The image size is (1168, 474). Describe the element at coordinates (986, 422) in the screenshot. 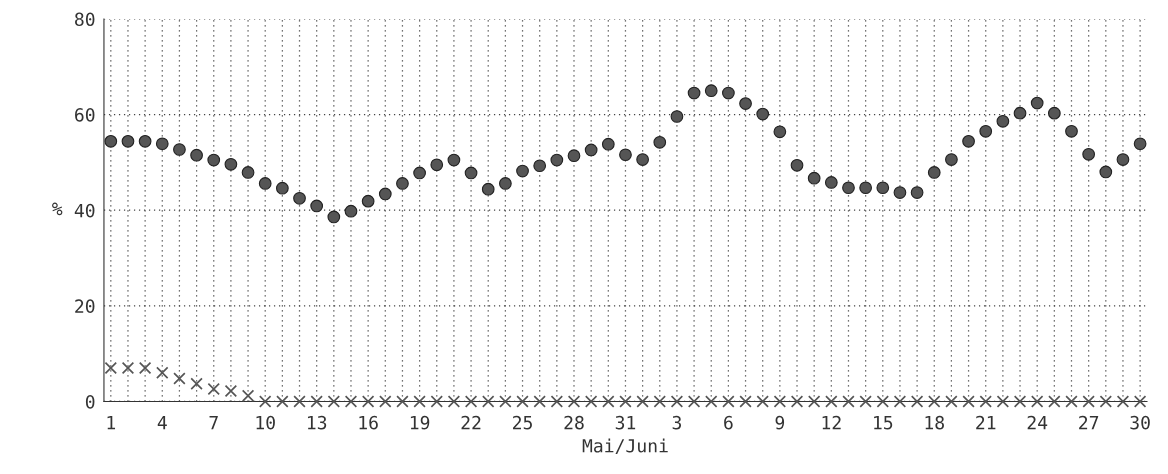

I see `x-tick-label: 21` at that location.